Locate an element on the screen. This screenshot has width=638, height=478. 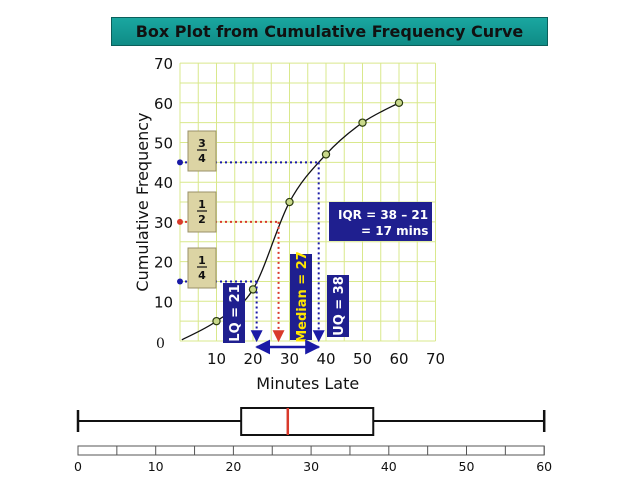
x-tick-label: 60 is located at coordinates (398, 359).